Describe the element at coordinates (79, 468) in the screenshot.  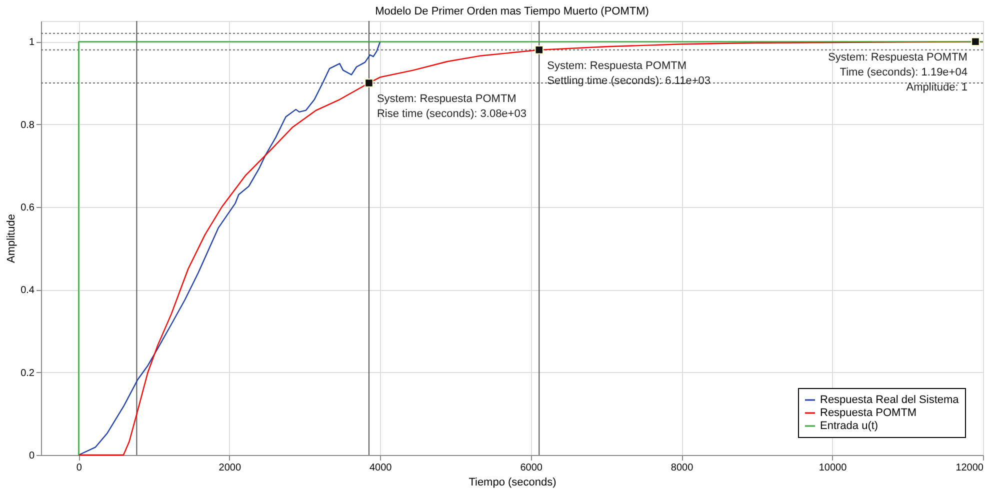
I see `x-tick-label: 0` at that location.